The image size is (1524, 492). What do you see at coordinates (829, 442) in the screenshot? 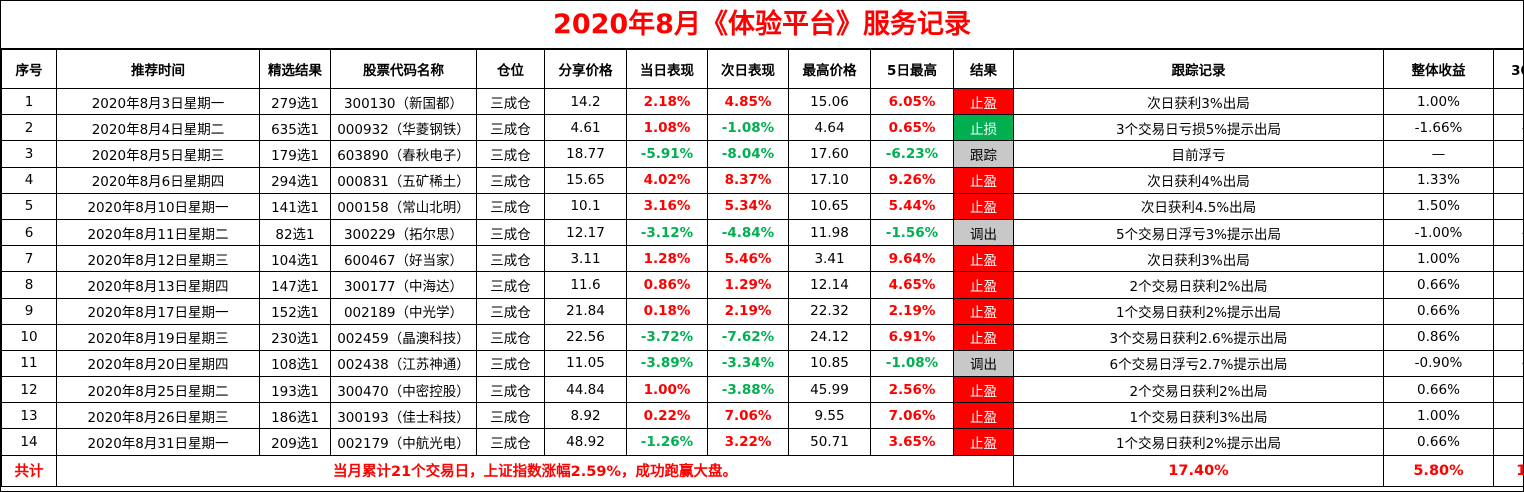
I see `cell-high-price: 50.71` at bounding box center [829, 442].